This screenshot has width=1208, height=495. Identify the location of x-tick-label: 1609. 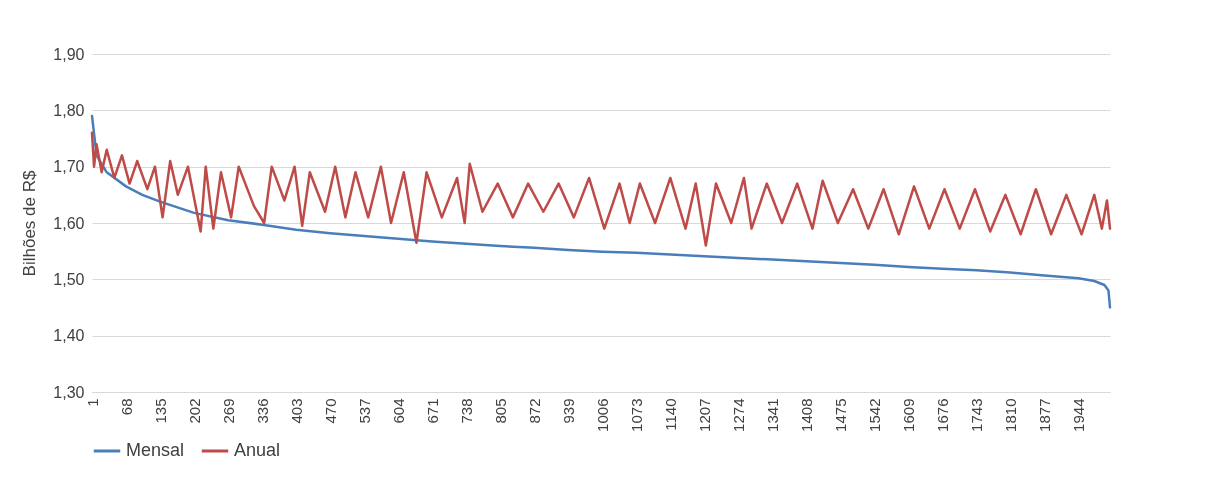
(908, 415).